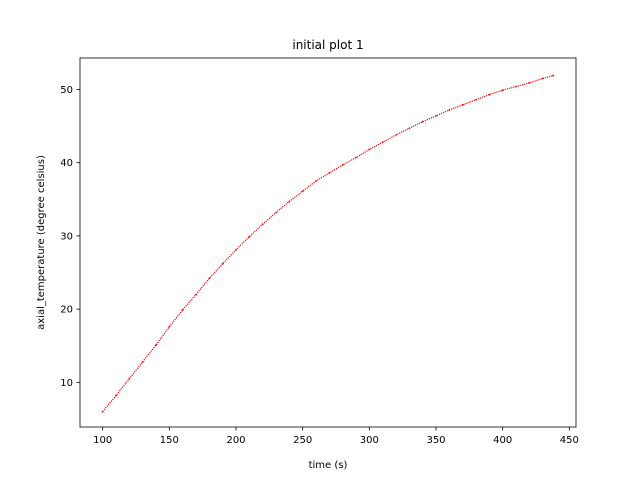 Image resolution: width=640 pixels, height=480 pixels. I want to click on x-tick-label: 400, so click(502, 440).